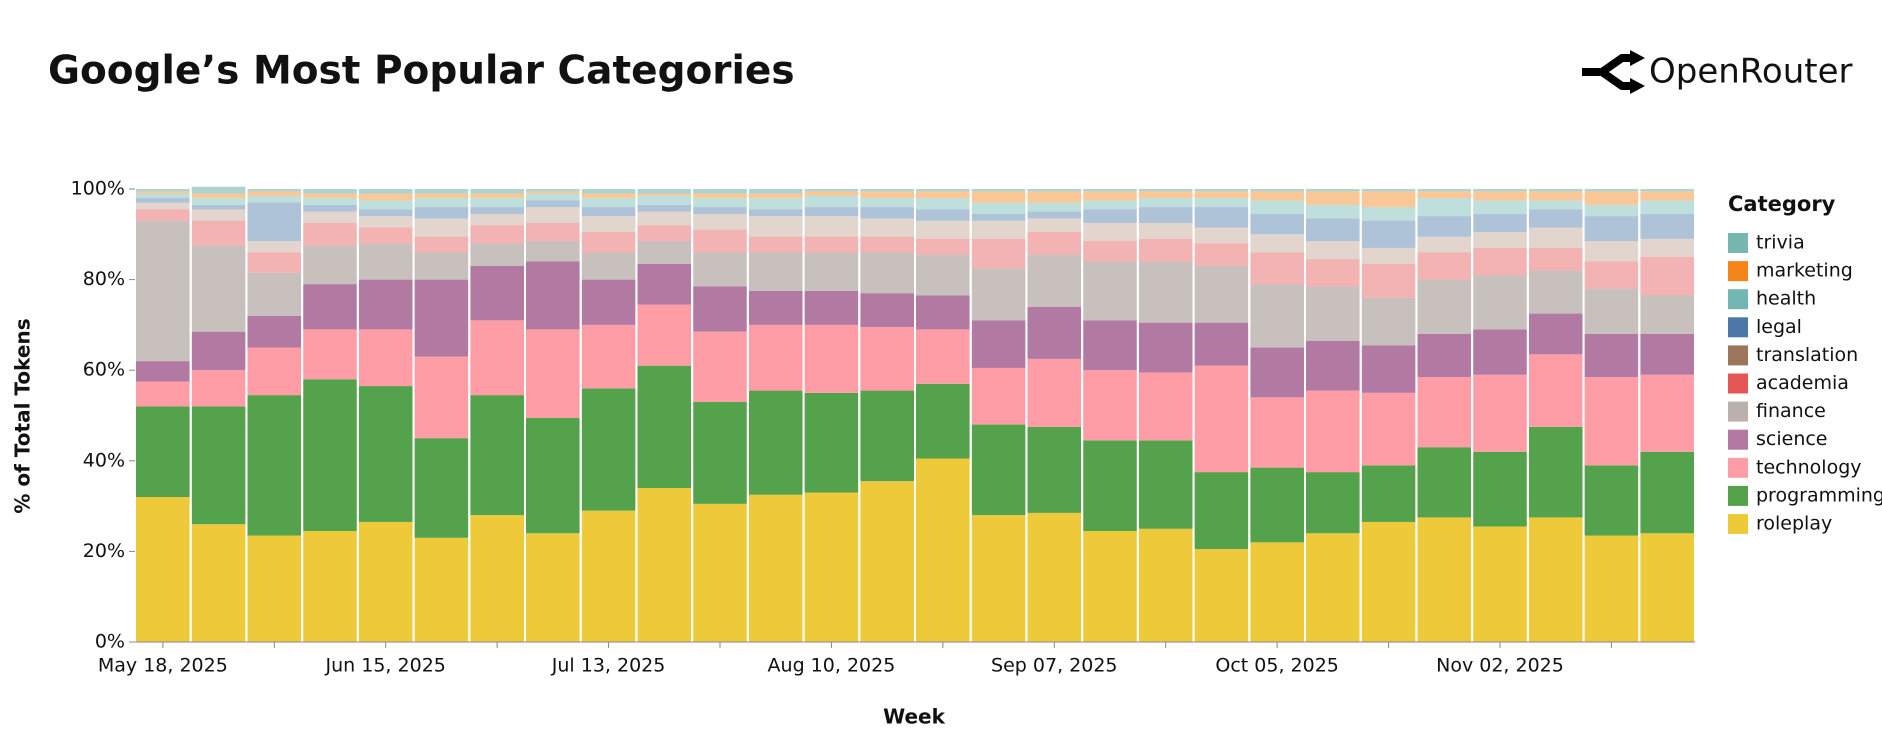 This screenshot has width=1882, height=732. Describe the element at coordinates (832, 666) in the screenshot. I see `x-tick-label: Aug 10, 2025` at that location.